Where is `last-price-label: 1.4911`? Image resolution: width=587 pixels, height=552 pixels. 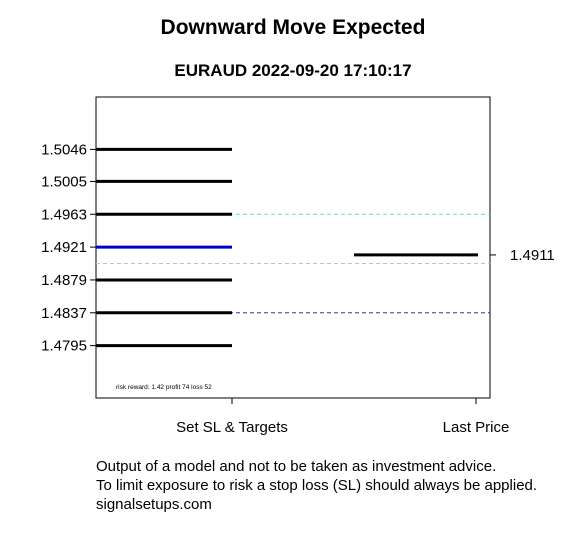 last-price-label: 1.4911 is located at coordinates (532, 255).